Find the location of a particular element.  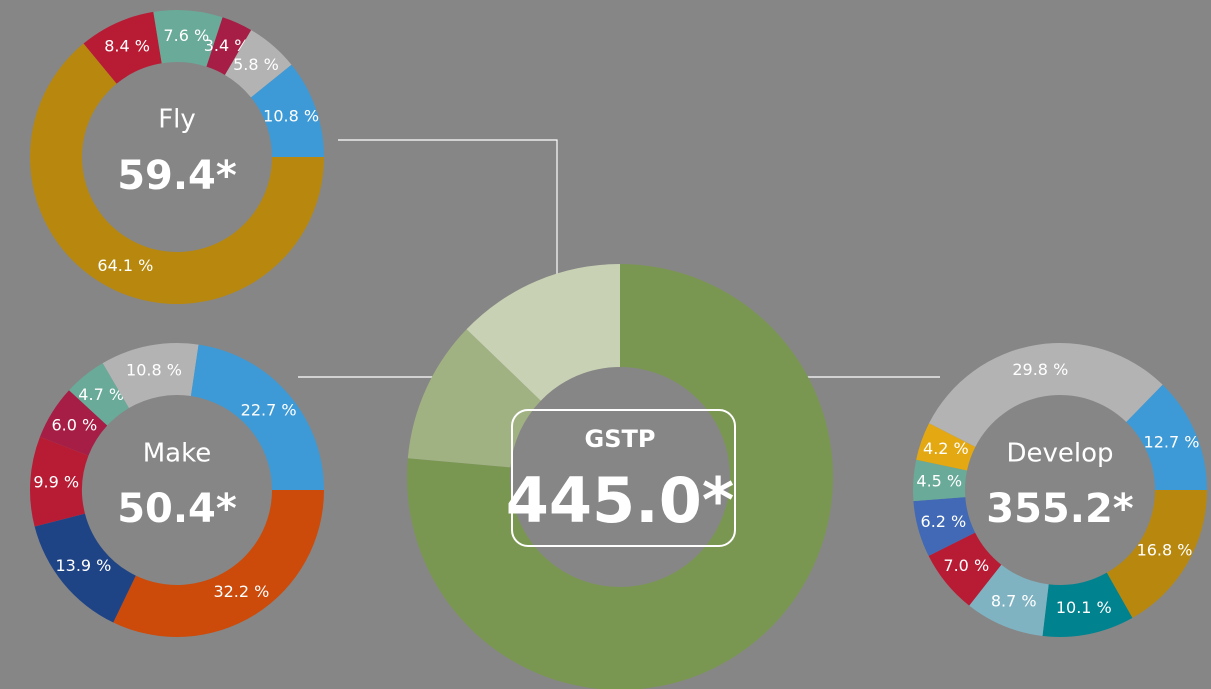

donut-title: GSTP is located at coordinates (620, 439).